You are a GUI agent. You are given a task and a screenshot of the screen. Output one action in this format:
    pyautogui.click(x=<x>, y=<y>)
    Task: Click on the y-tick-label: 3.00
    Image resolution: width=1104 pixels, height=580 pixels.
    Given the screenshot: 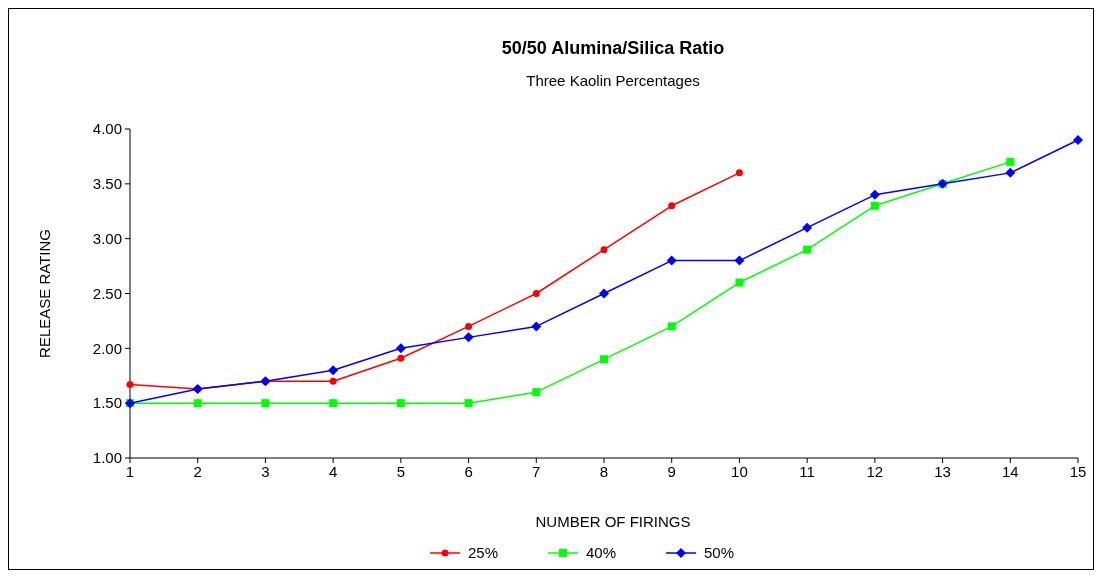 What is the action you would take?
    pyautogui.click(x=107, y=238)
    